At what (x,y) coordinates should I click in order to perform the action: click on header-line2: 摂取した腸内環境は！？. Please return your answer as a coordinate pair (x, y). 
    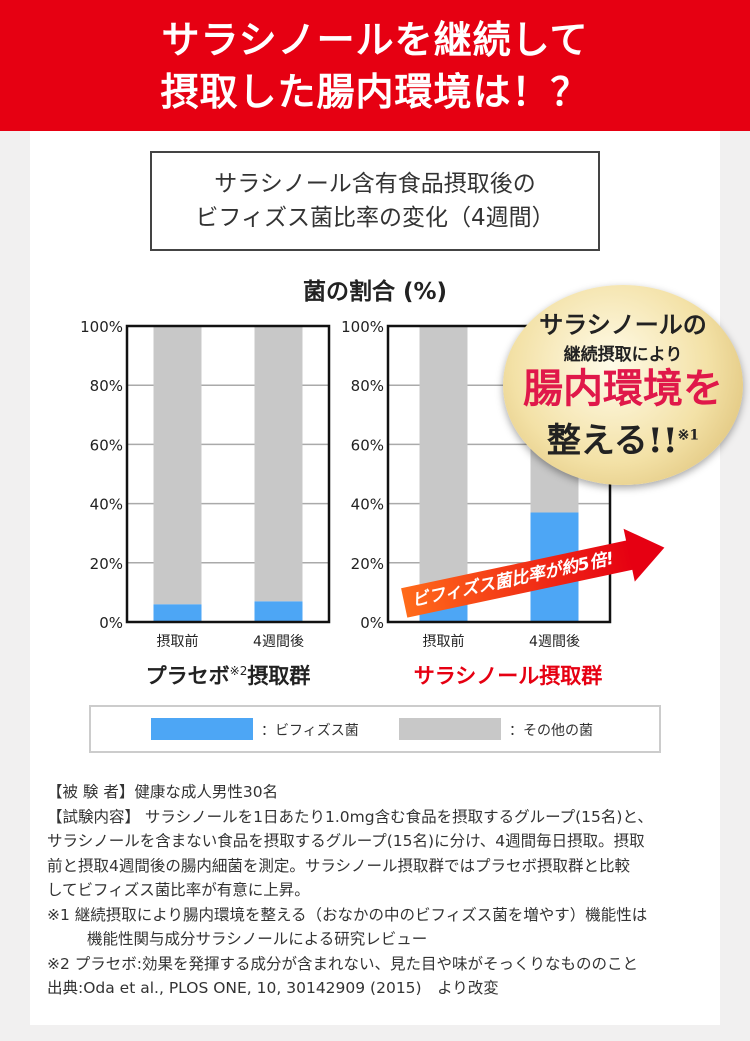
    Looking at the image, I should click on (375, 92).